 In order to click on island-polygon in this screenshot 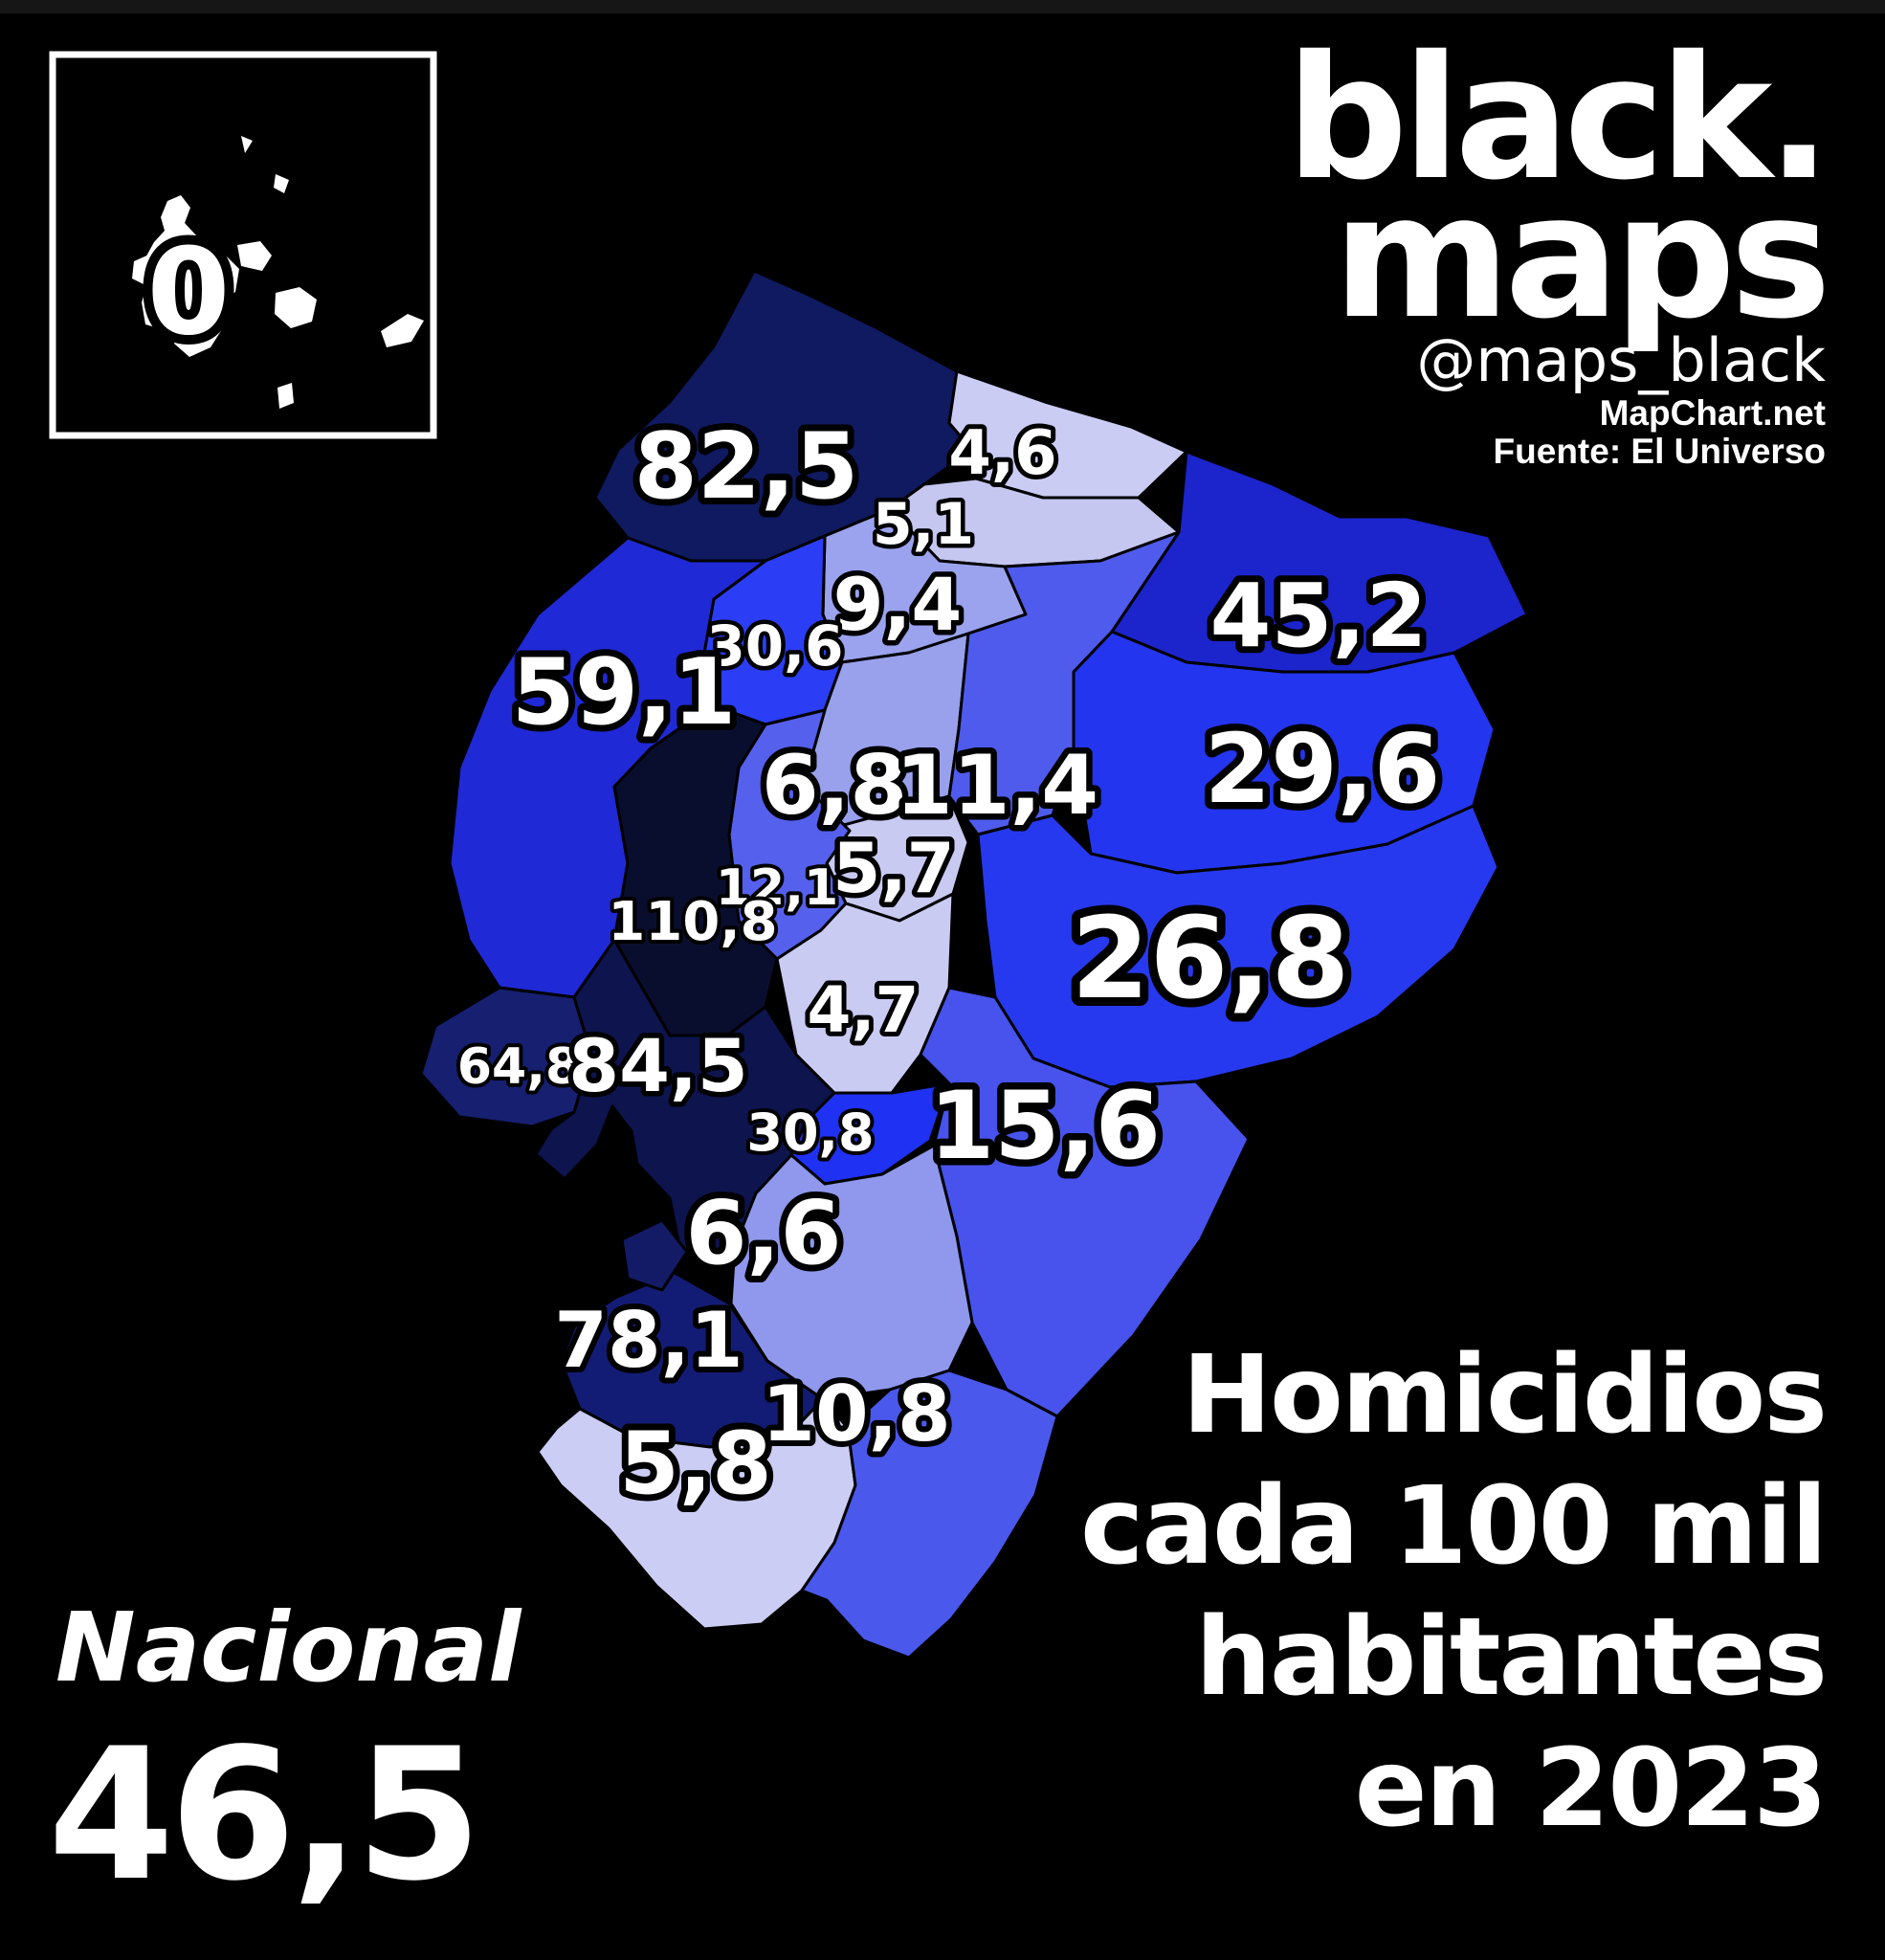, I will do `click(654, 1255)`.